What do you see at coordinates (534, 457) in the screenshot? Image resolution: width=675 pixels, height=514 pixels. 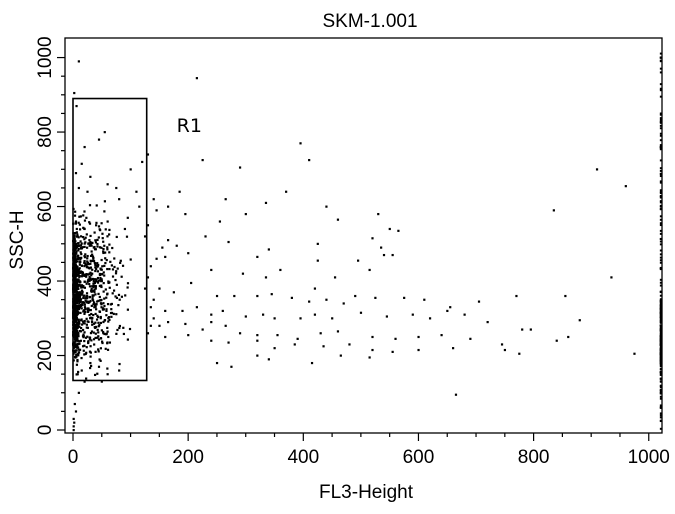 I see `x-tick-label: 800` at bounding box center [534, 457].